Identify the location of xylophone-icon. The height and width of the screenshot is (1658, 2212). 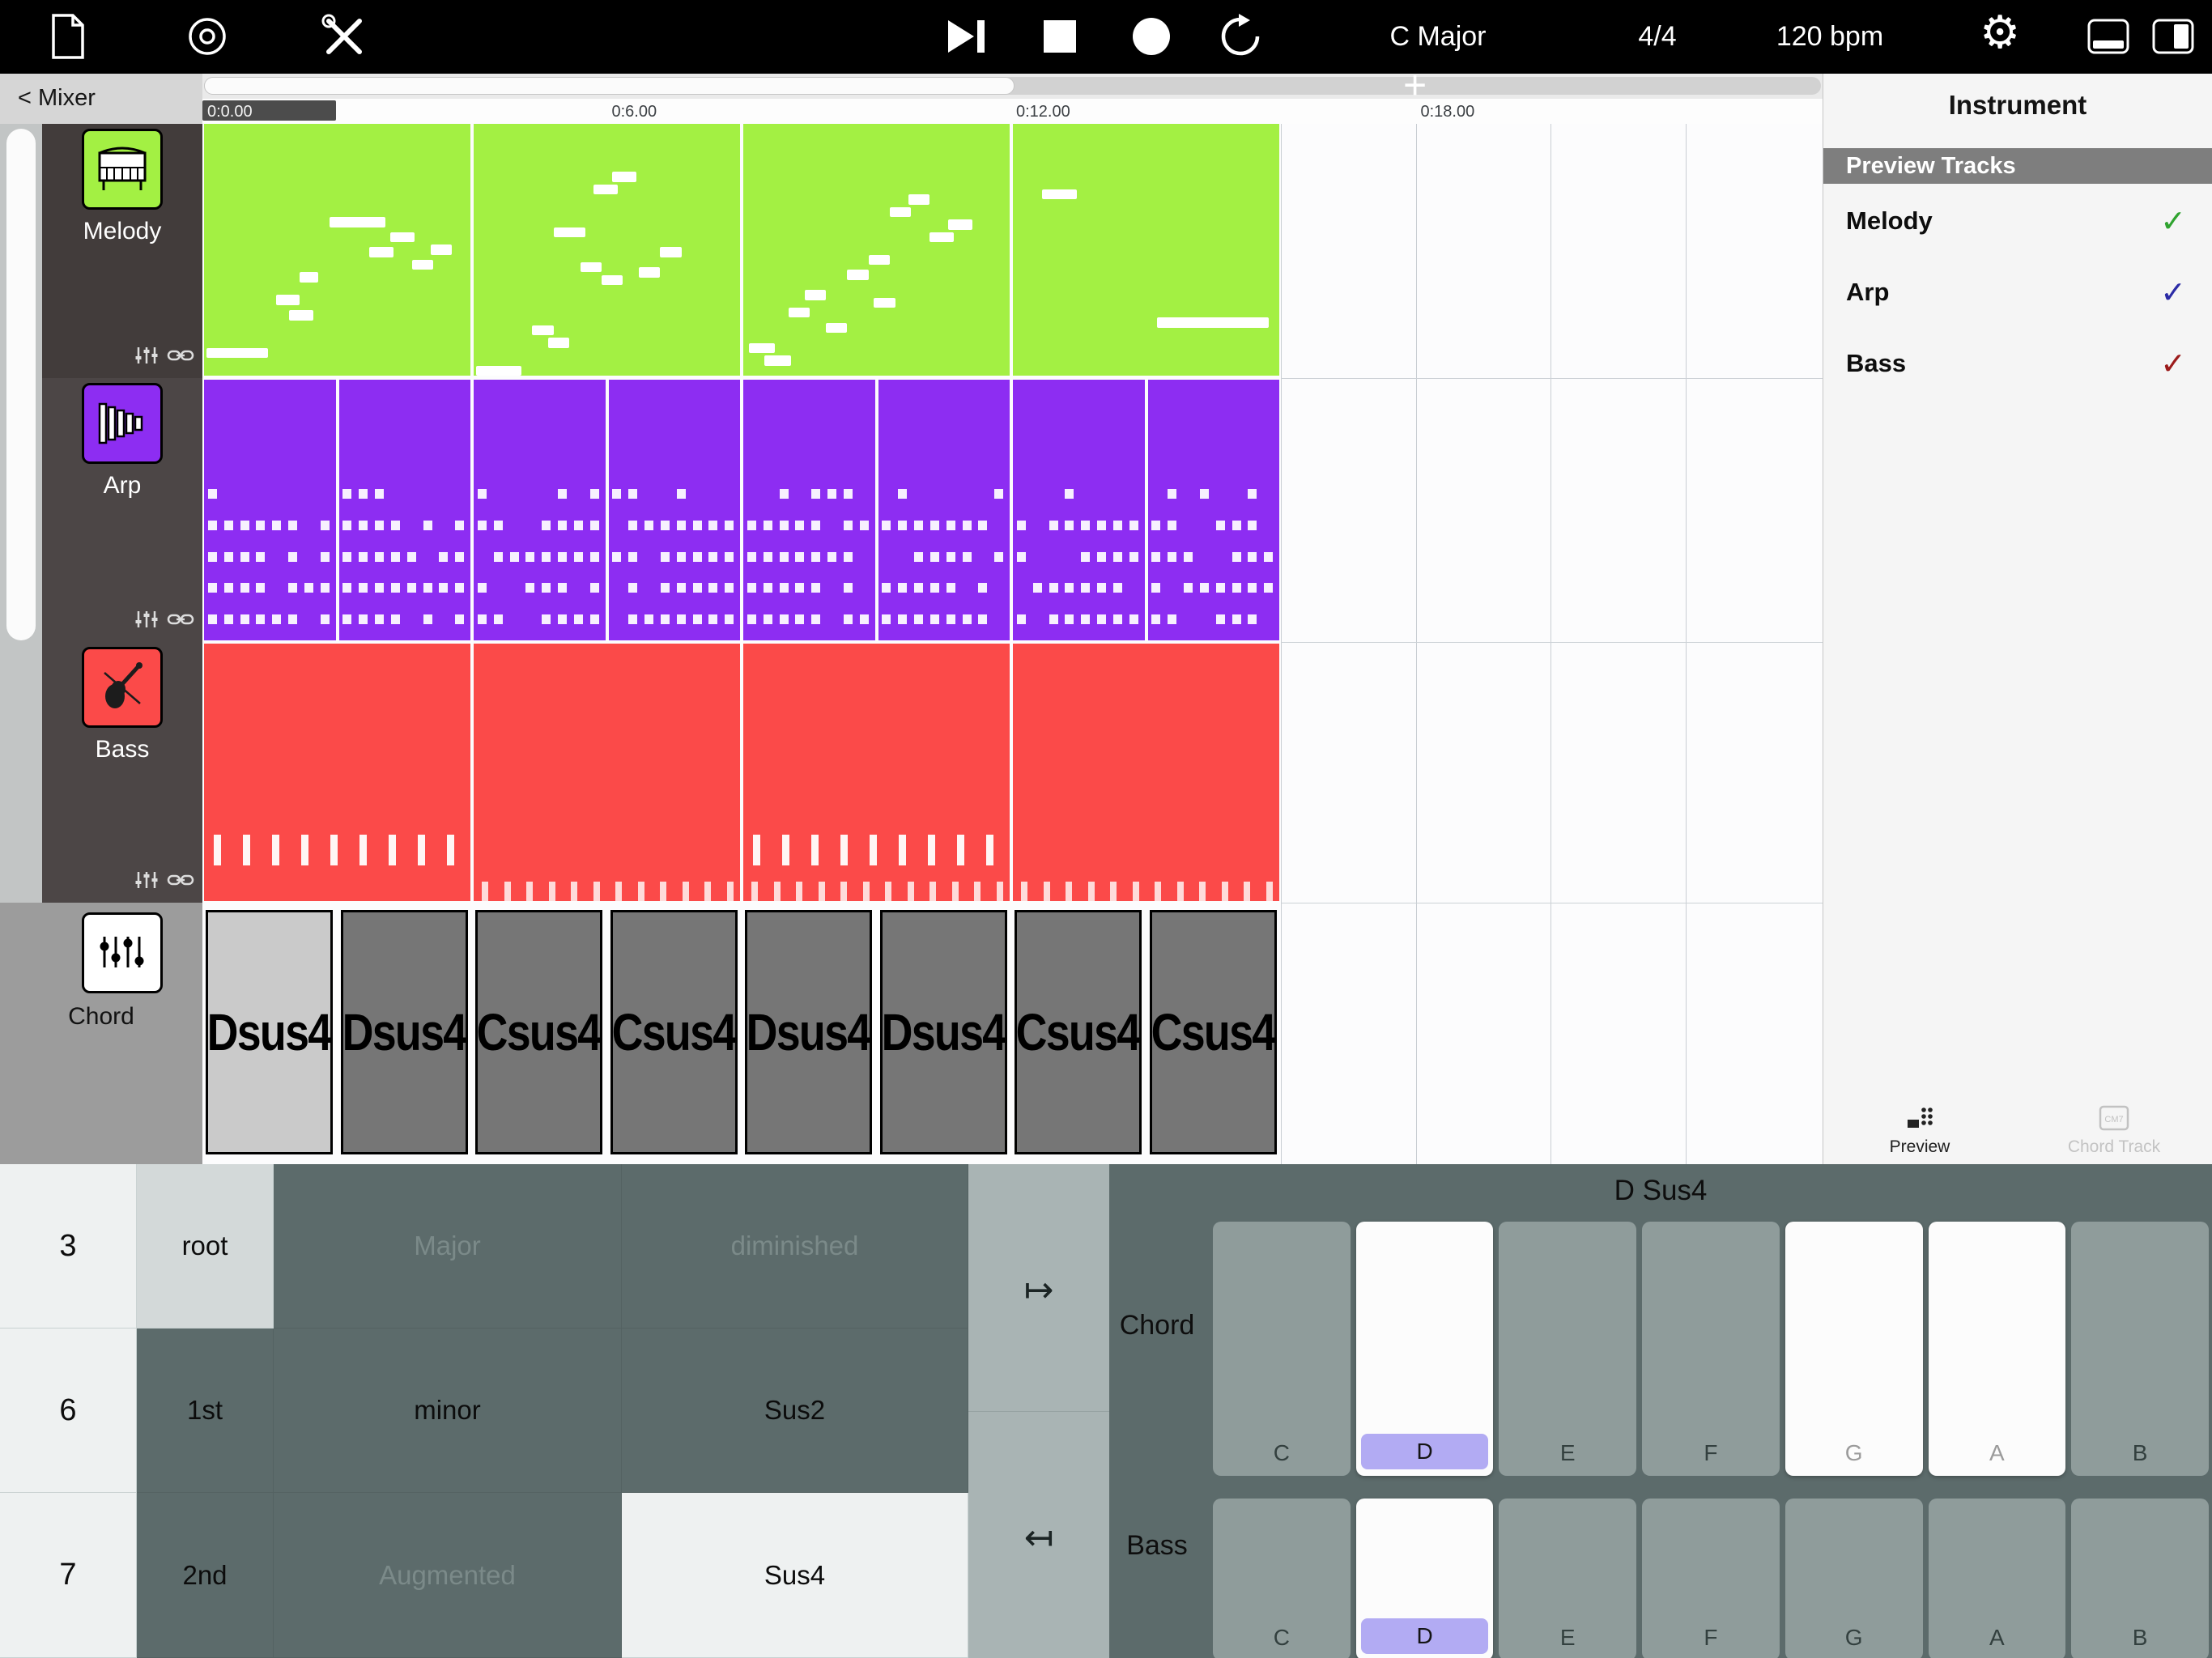
(122, 423).